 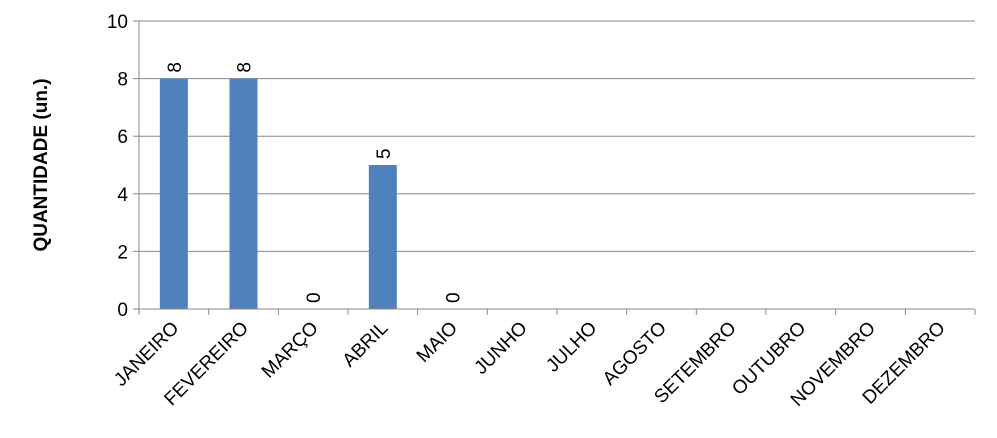 I want to click on y-tick-label: 10, so click(x=117, y=22).